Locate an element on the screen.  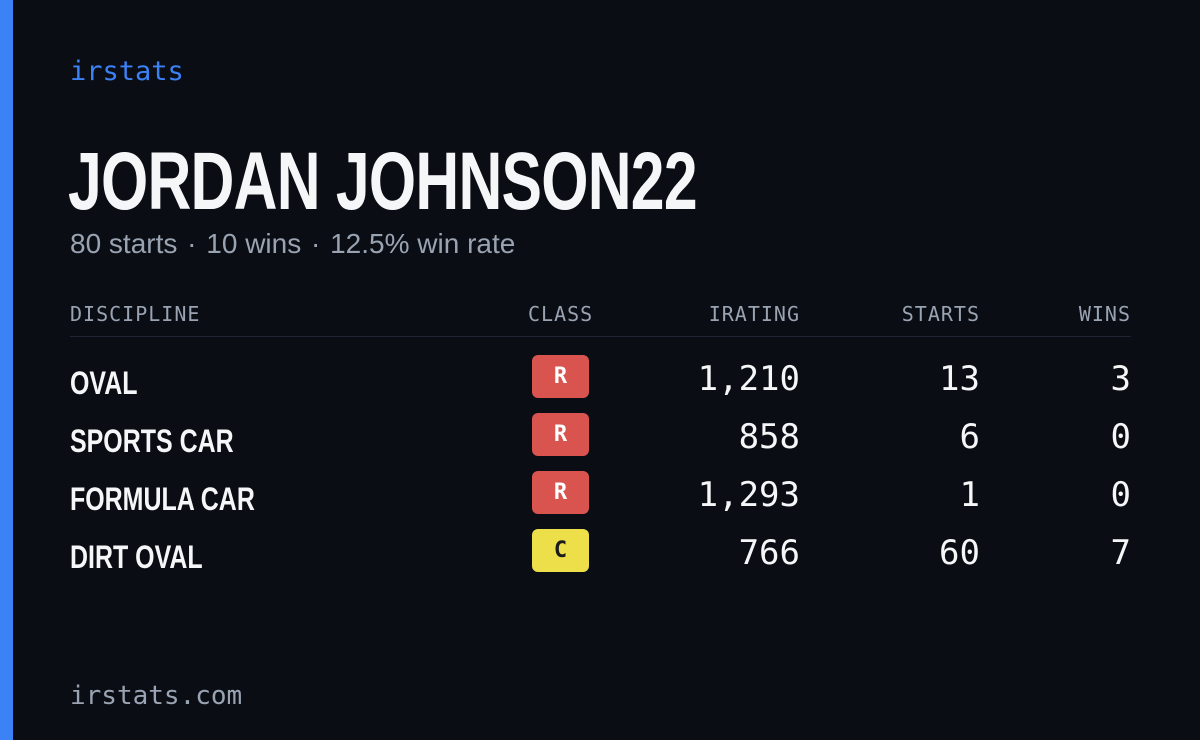
irating-value: 1,210 is located at coordinates (748, 379).